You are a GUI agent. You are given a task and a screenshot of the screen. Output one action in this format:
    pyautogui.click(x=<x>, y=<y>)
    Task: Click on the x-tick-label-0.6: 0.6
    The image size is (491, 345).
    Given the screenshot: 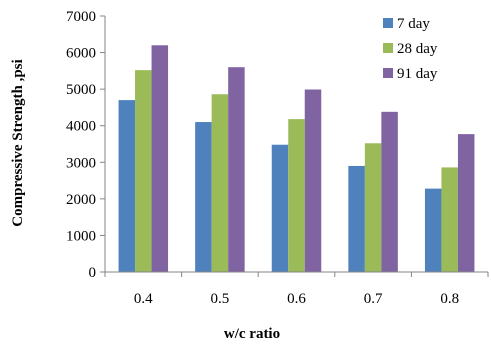 What is the action you would take?
    pyautogui.click(x=296, y=299)
    